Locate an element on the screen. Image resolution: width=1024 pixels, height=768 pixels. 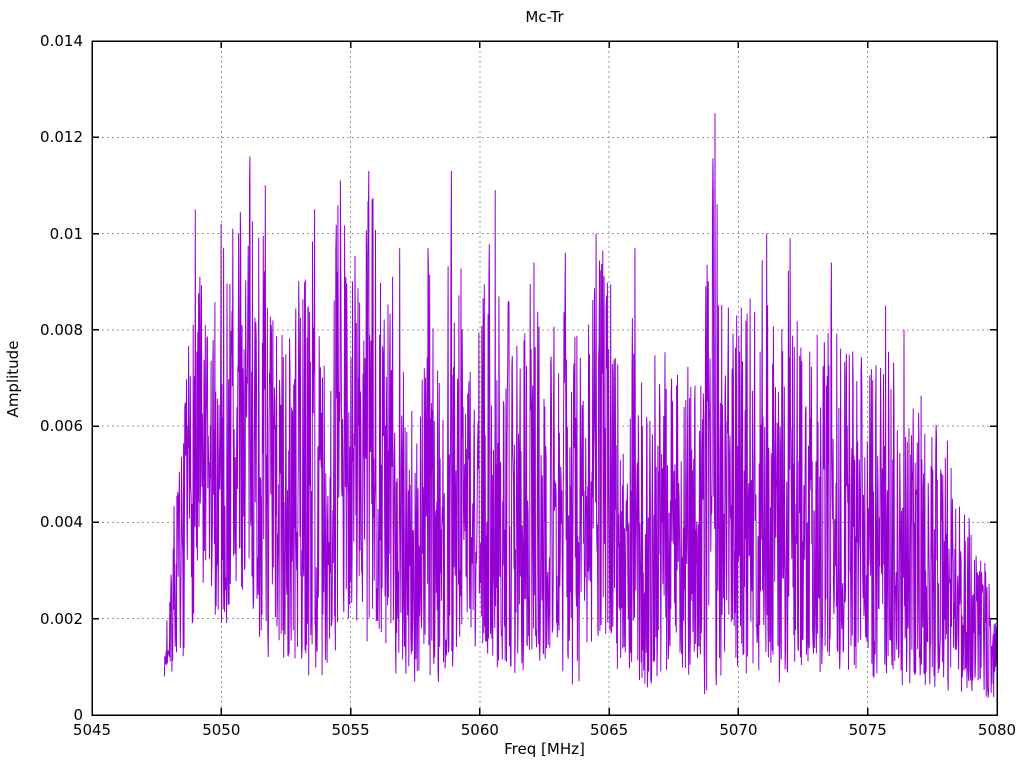
chart-title: Mc-Tr is located at coordinates (544, 17).